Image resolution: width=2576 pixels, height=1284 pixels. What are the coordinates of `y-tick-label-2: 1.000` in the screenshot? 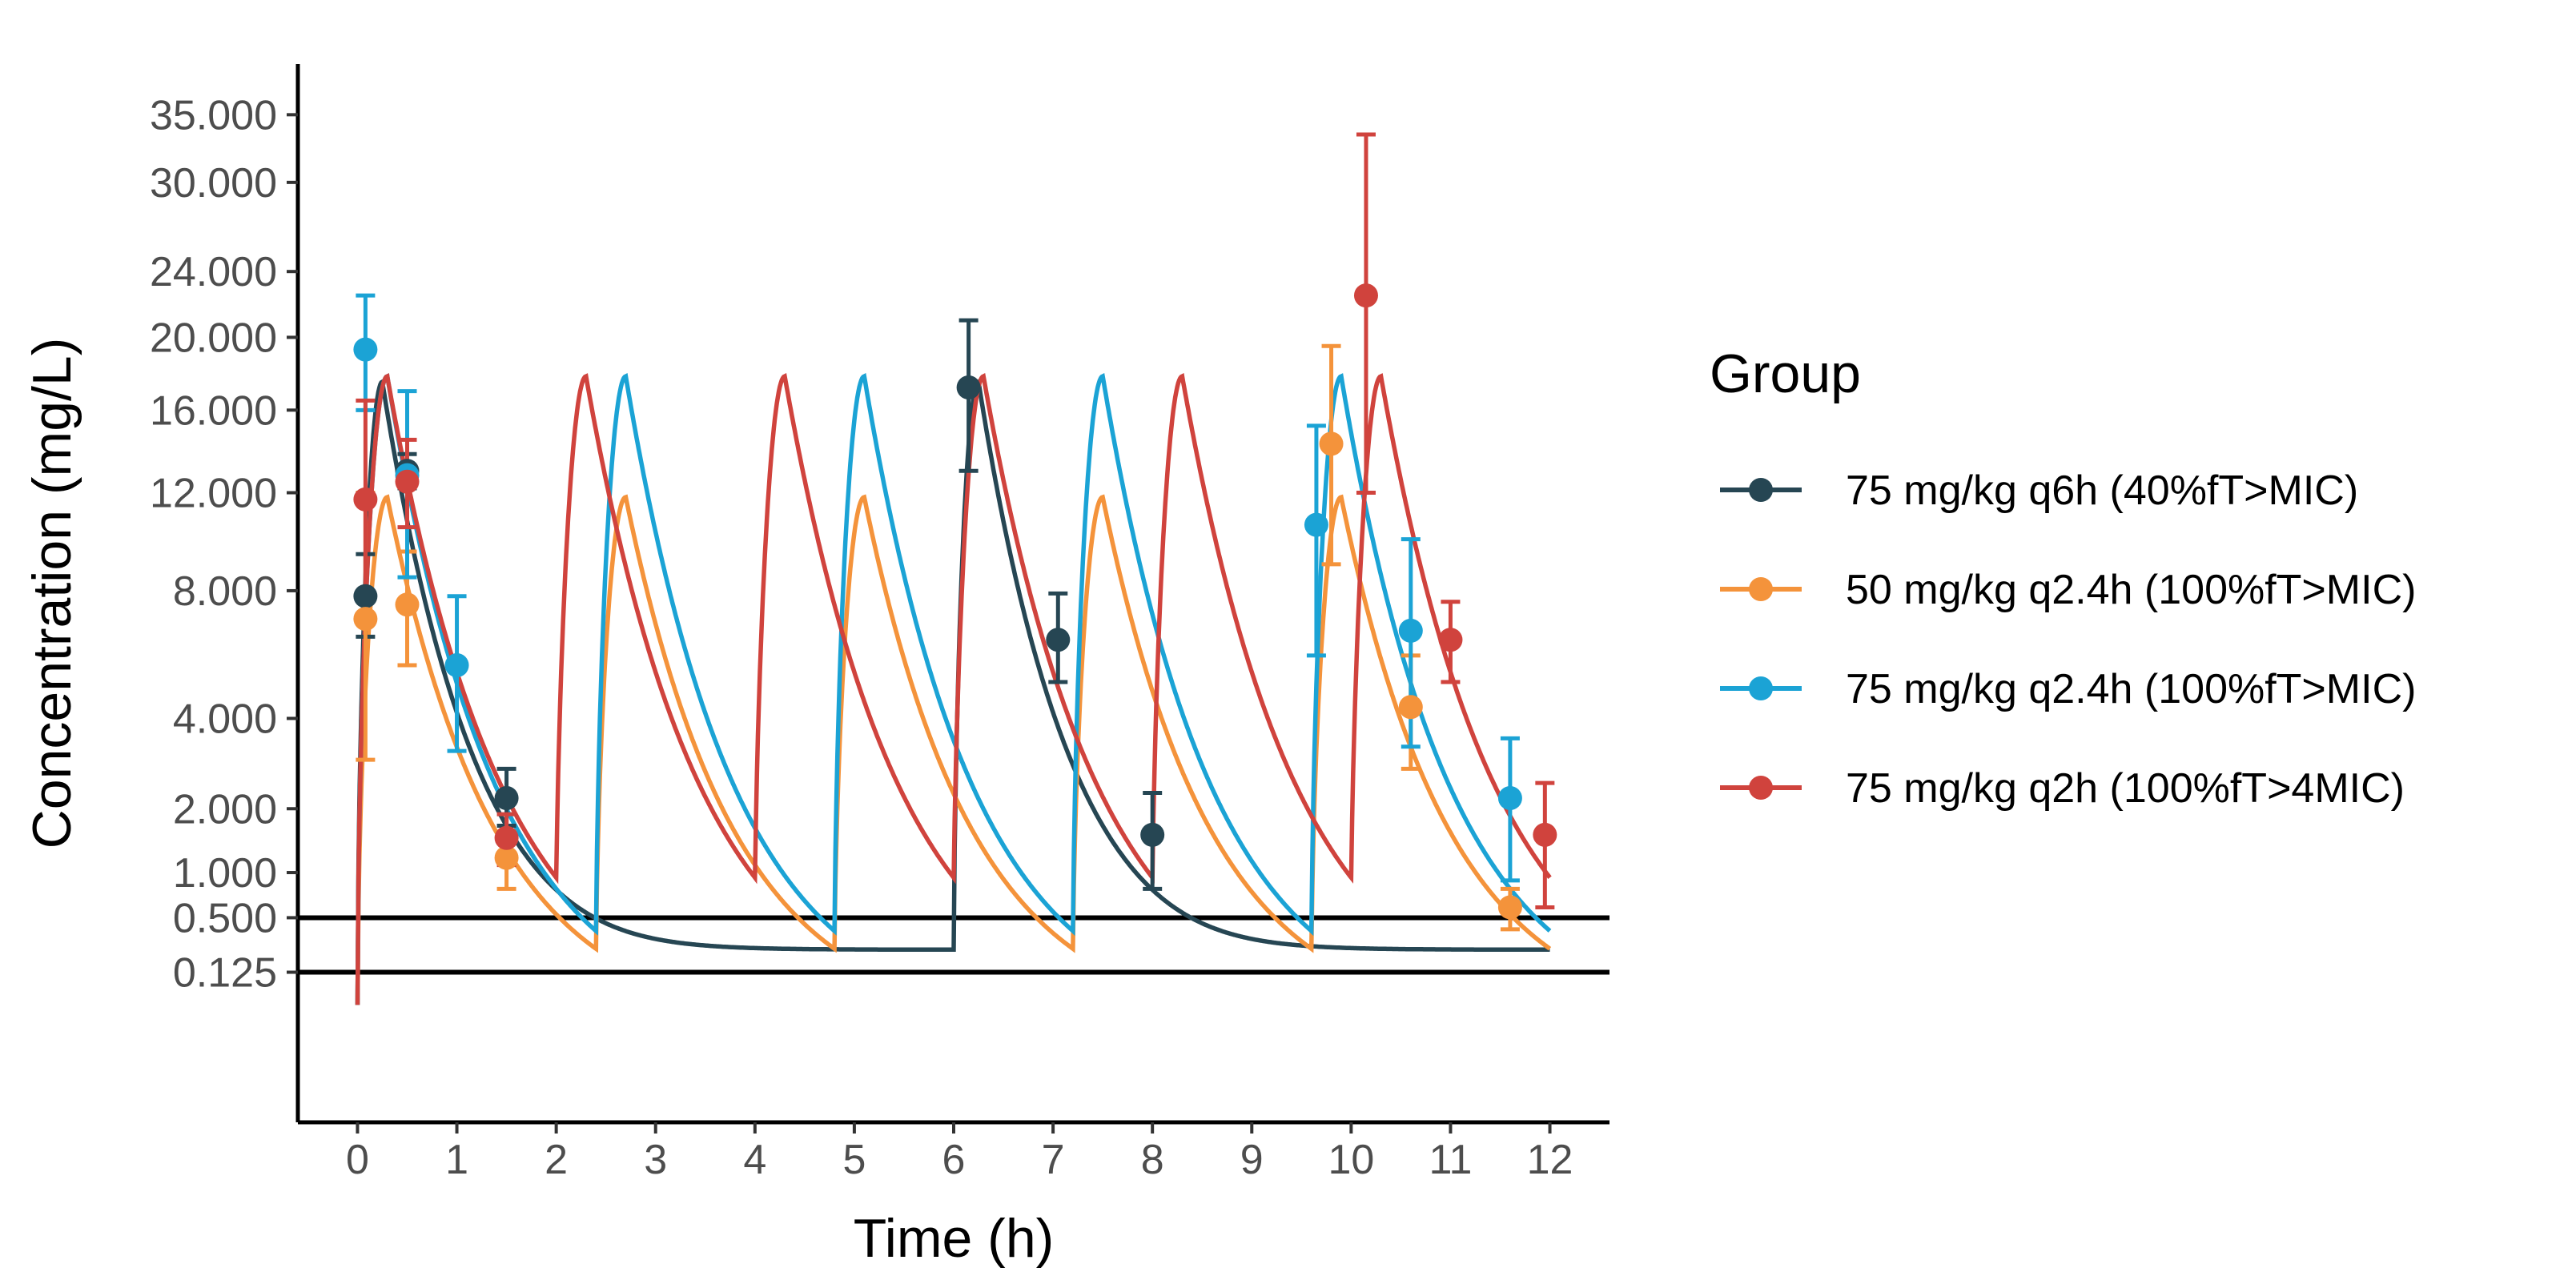 It's located at (225, 873).